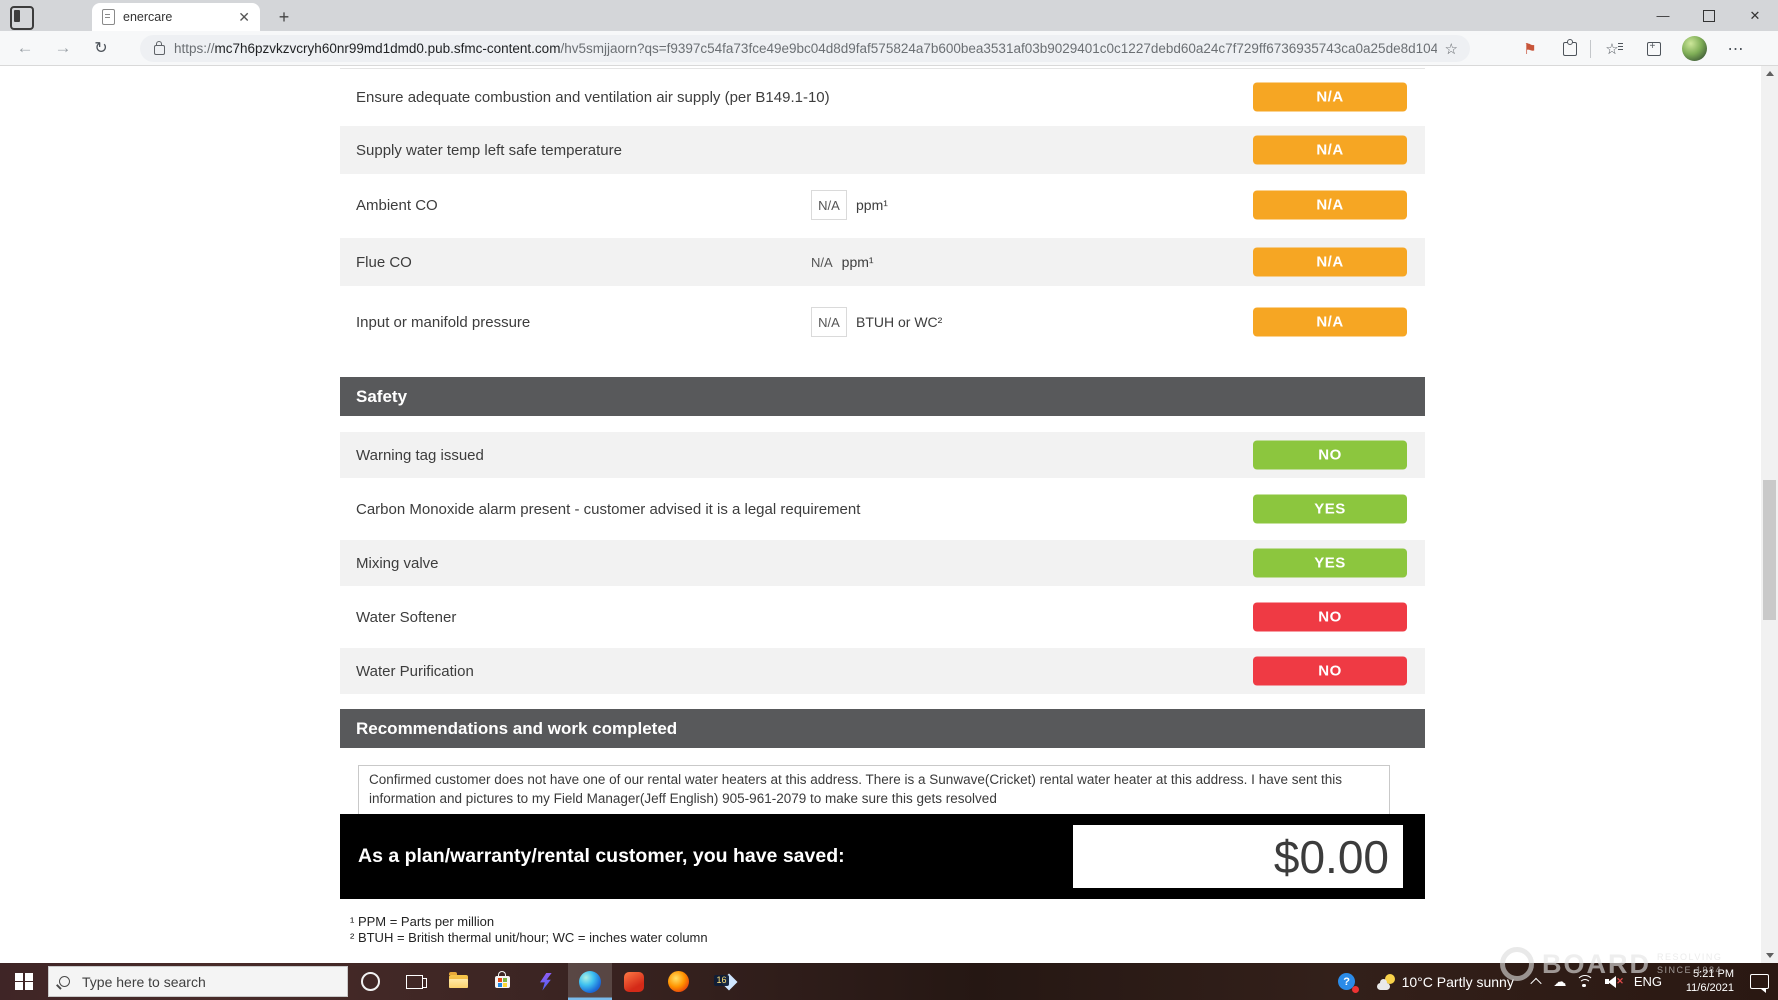  I want to click on collections-icon, so click(1654, 49).